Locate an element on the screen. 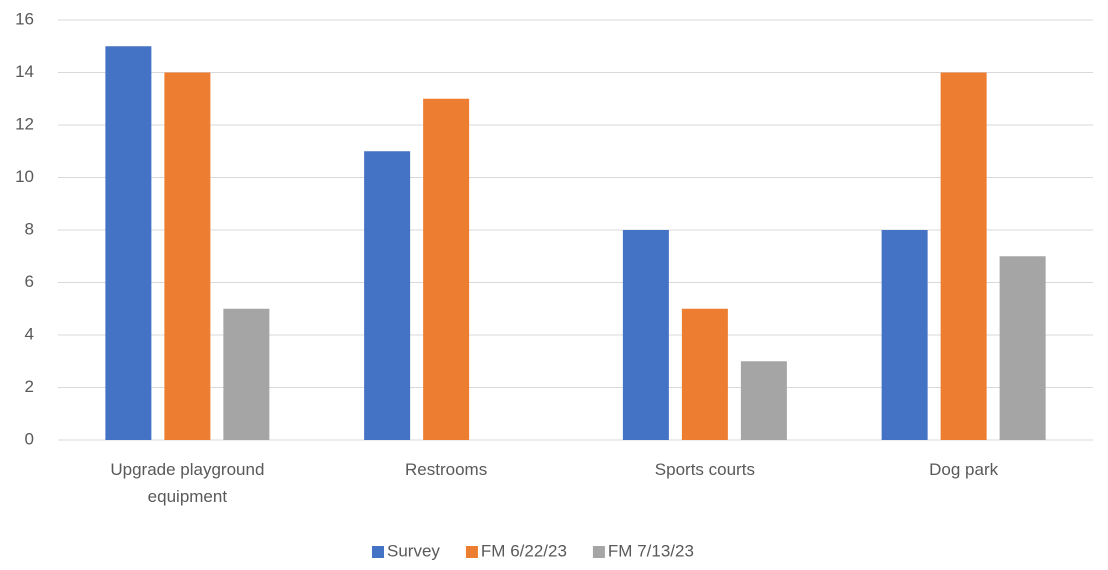 The image size is (1108, 570). y-tick-label: 14 is located at coordinates (24, 71).